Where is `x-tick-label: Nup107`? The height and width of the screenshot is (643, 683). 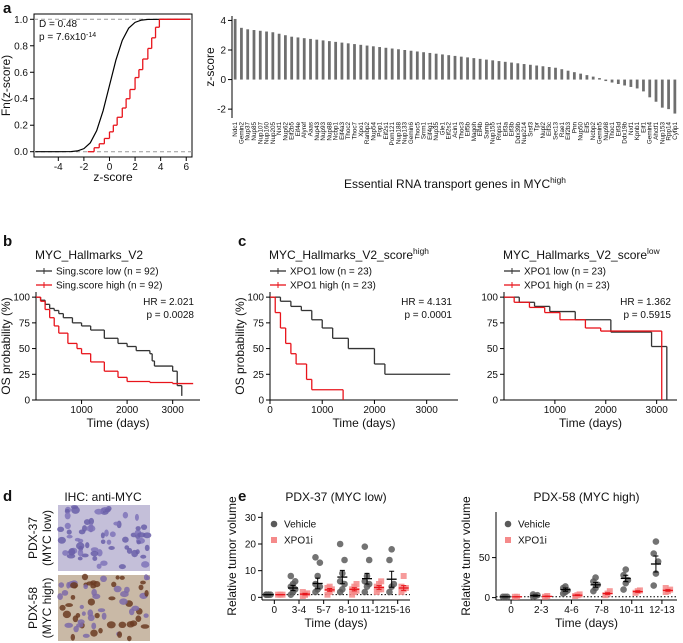 x-tick-label: Nup107 is located at coordinates (260, 133).